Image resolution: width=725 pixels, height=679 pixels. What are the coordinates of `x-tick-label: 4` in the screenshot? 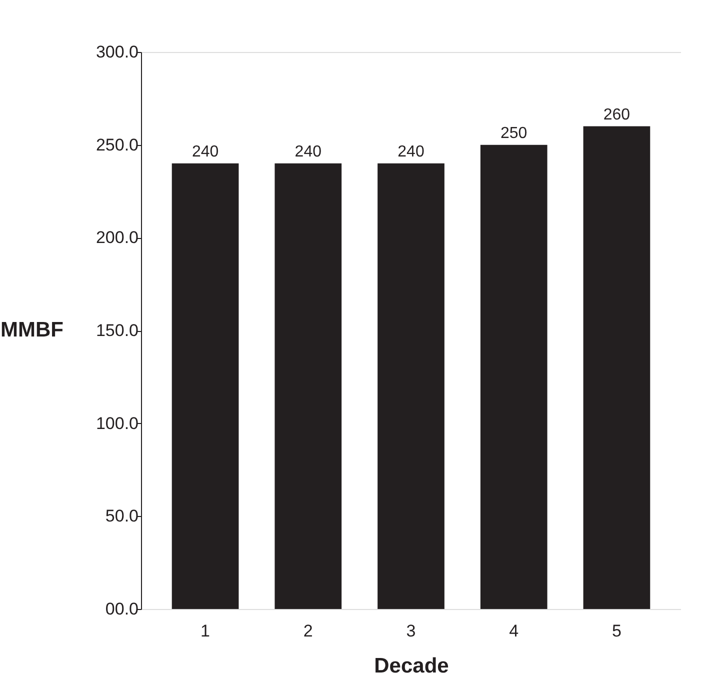 It's located at (514, 631).